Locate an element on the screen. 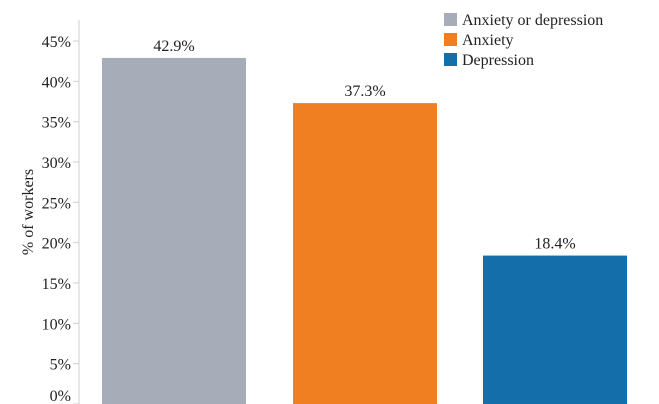 Image resolution: width=659 pixels, height=404 pixels. y-tick-label: 15% is located at coordinates (56, 284).